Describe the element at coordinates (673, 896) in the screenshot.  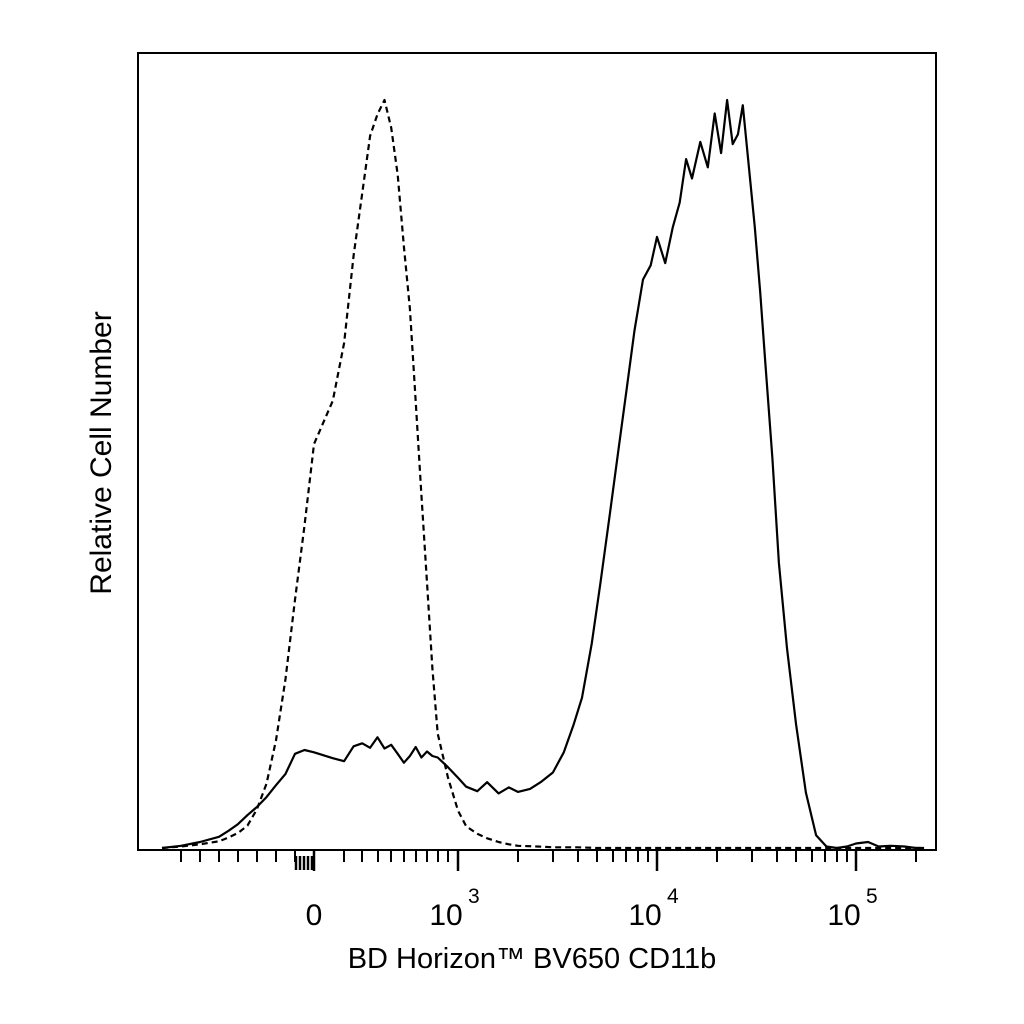
I see `x-tick-label-exponent: 4` at that location.